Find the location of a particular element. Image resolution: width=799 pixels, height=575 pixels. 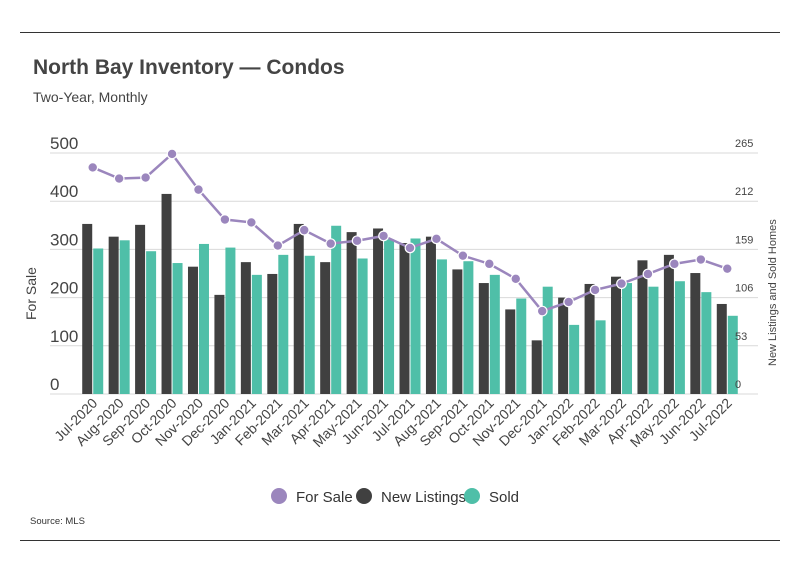

y2-tick-label: 265 is located at coordinates (744, 144).